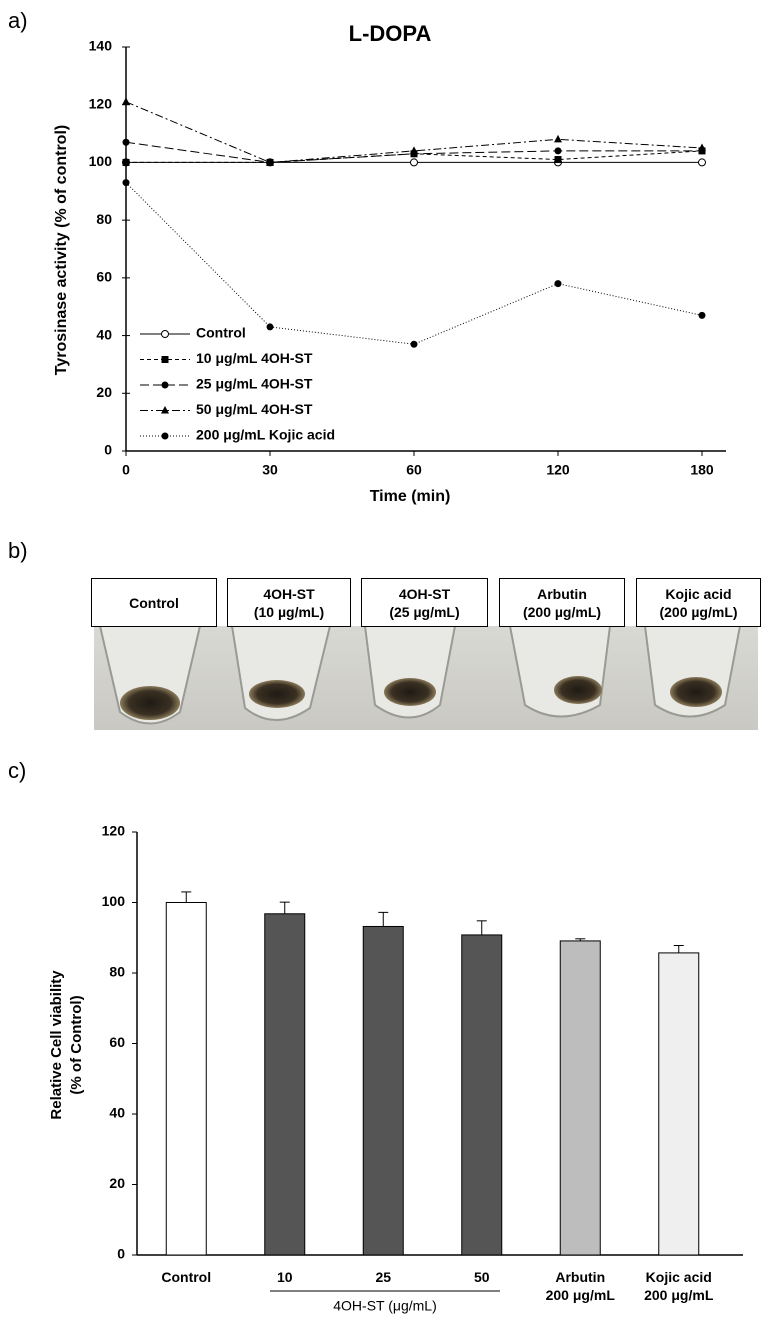 Image resolution: width=773 pixels, height=1332 pixels. What do you see at coordinates (61, 250) in the screenshot?
I see `y-axis-label: Tyrosinase activity (% of control)` at bounding box center [61, 250].